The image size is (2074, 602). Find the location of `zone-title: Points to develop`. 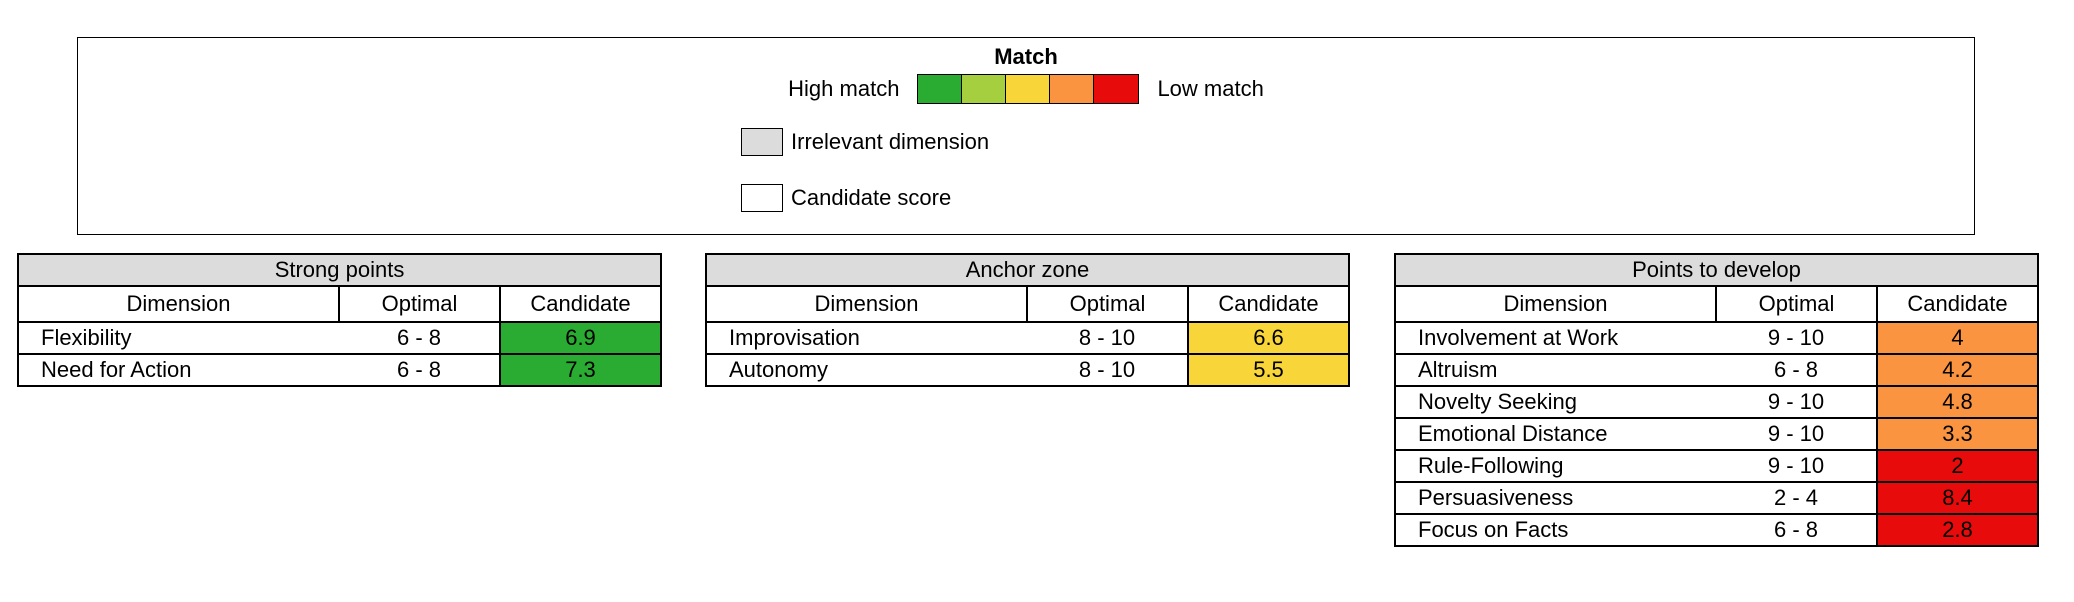

zone-title: Points to develop is located at coordinates (1716, 270).